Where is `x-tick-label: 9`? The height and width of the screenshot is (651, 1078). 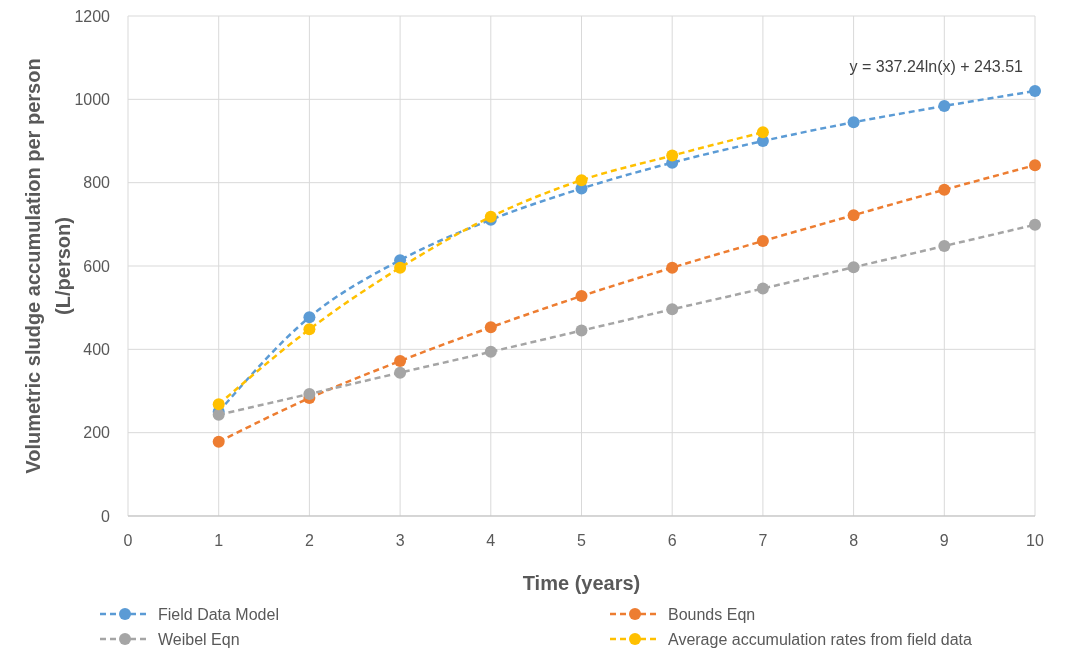
x-tick-label: 9 is located at coordinates (944, 540).